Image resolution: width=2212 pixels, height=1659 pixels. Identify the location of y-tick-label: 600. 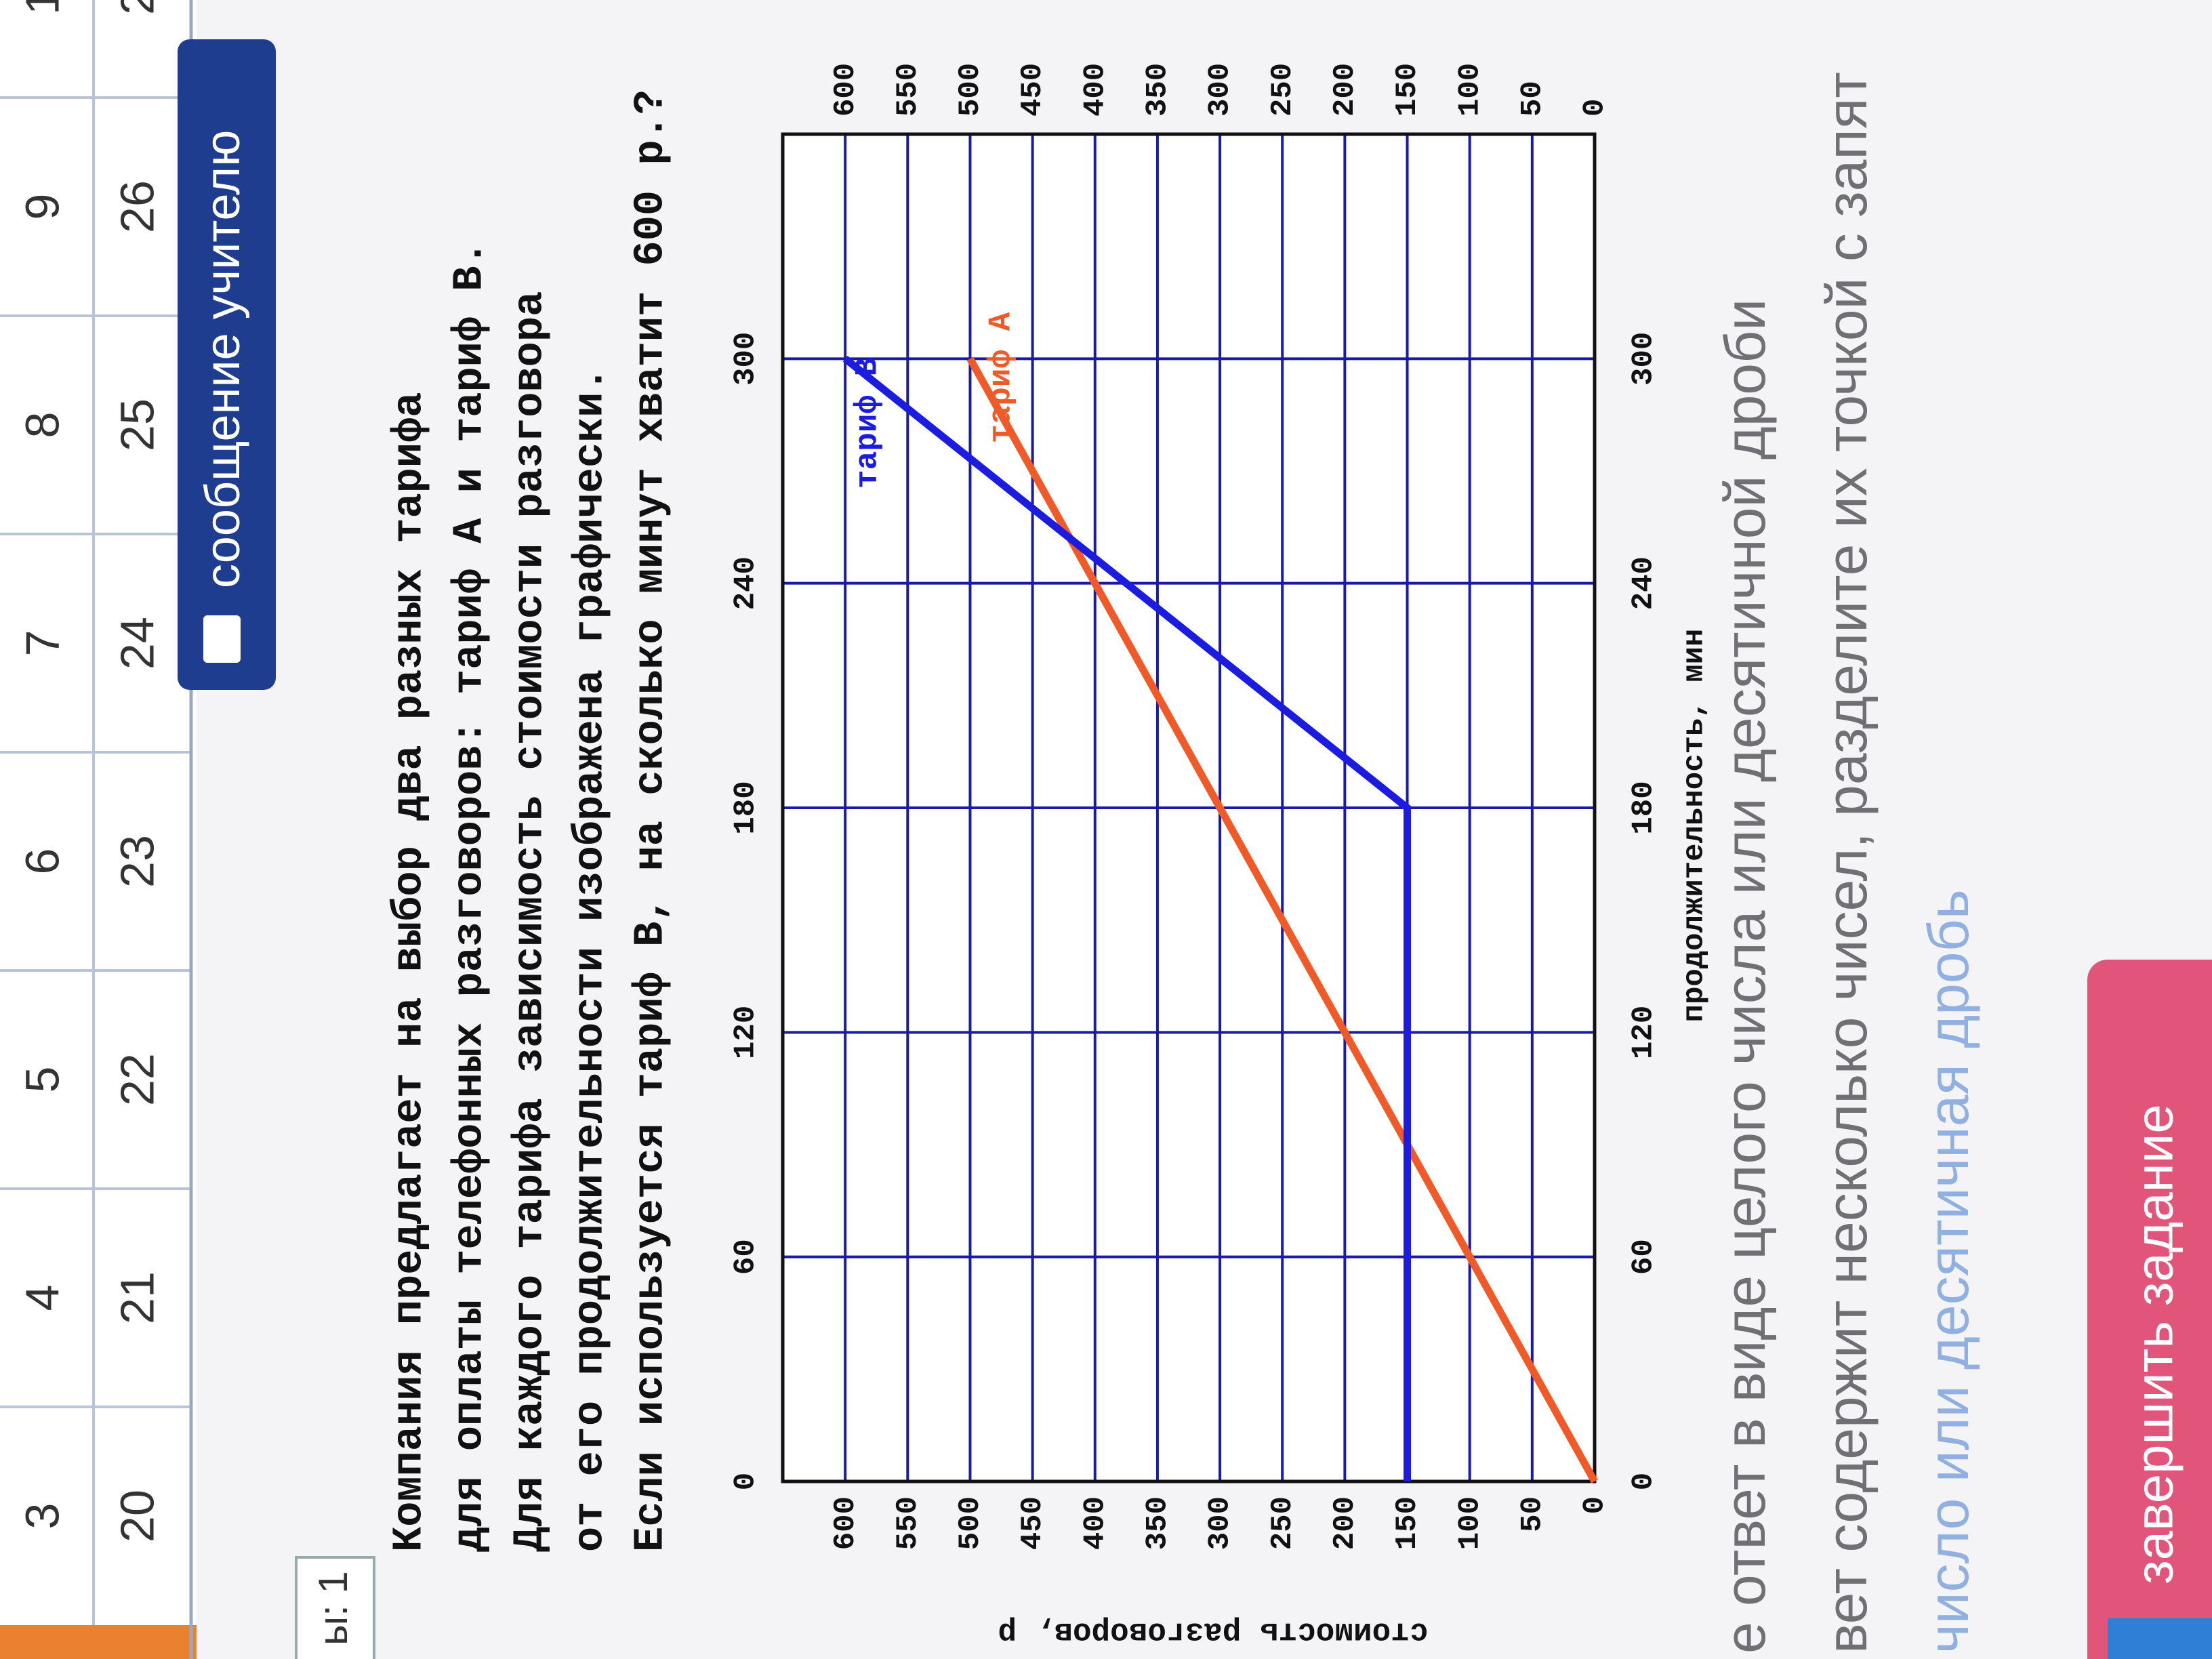
(846, 1523).